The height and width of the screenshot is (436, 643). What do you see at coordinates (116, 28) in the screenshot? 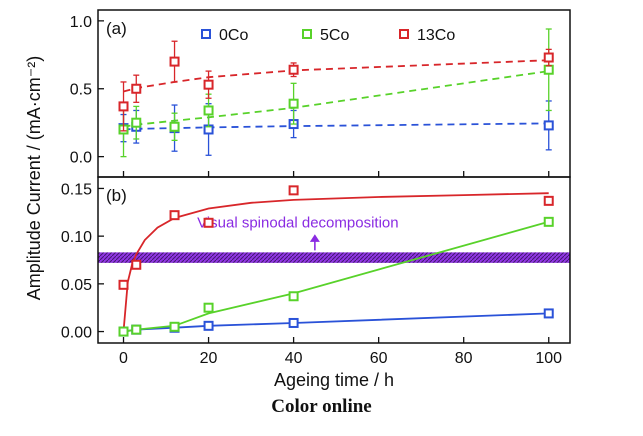
I see `panel-label: (a)` at bounding box center [116, 28].